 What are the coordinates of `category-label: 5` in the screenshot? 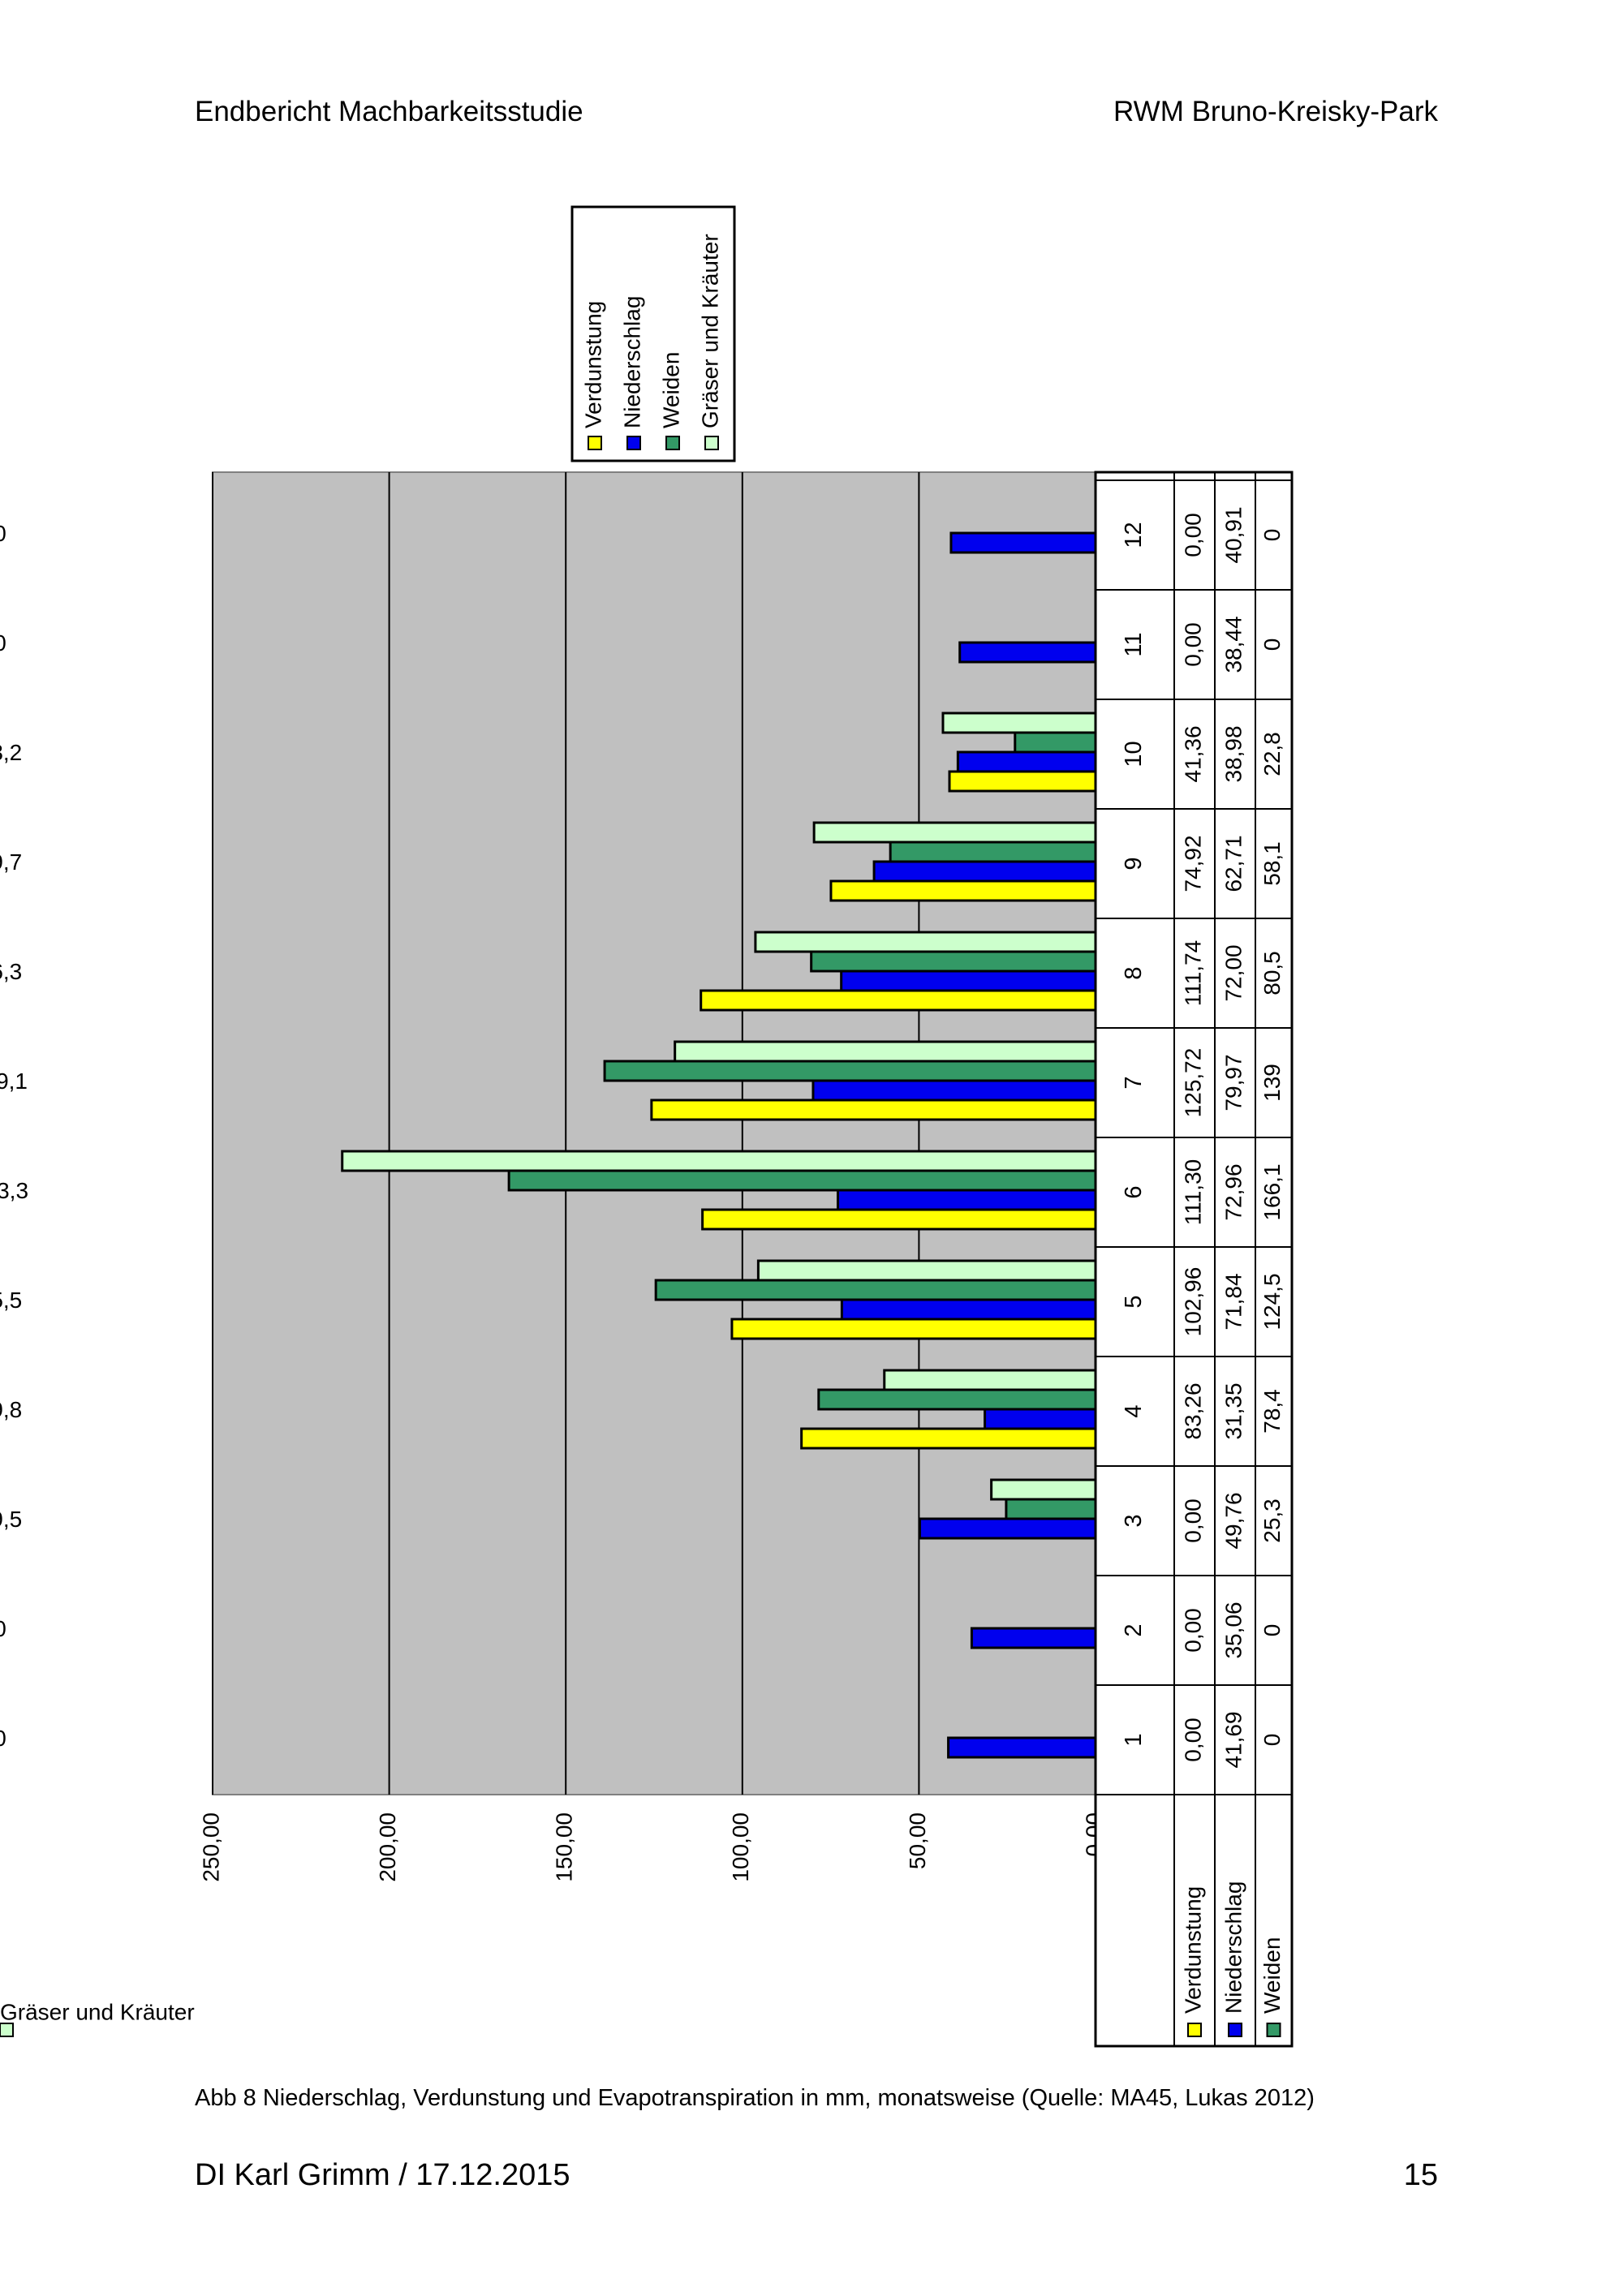 It's located at (1134, 1301).